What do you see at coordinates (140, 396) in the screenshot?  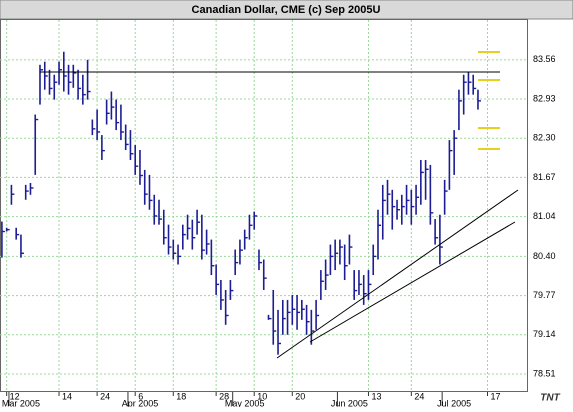 I see `x-tick-label: 6` at bounding box center [140, 396].